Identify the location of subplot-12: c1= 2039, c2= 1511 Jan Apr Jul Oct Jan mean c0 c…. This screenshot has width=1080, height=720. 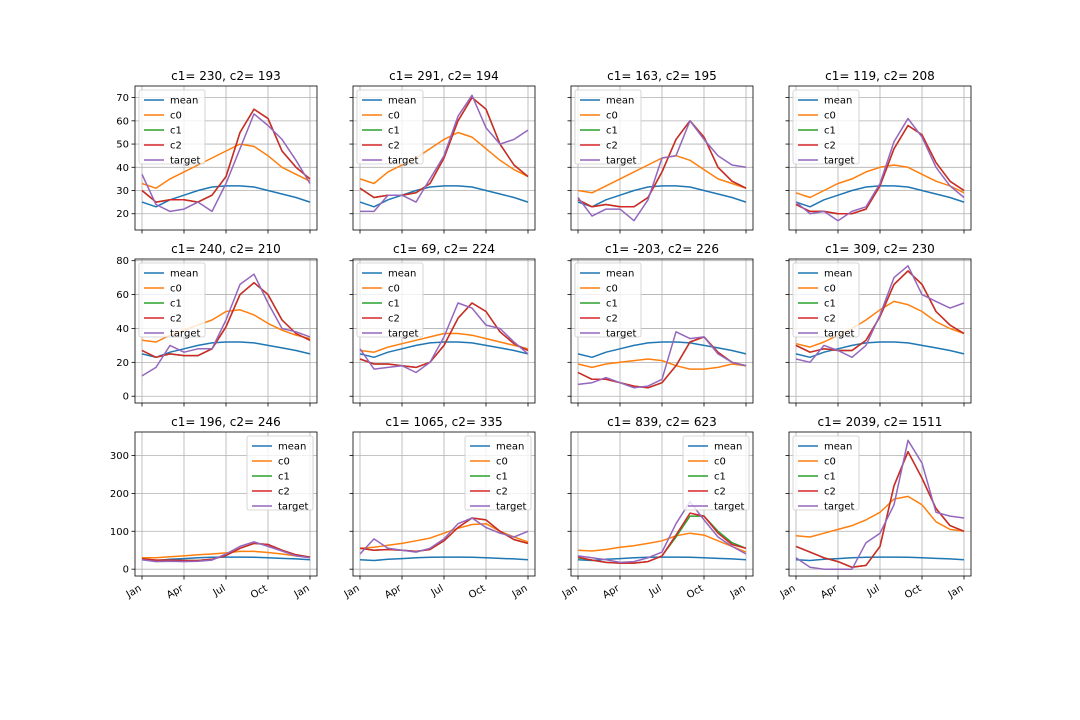
(875, 508).